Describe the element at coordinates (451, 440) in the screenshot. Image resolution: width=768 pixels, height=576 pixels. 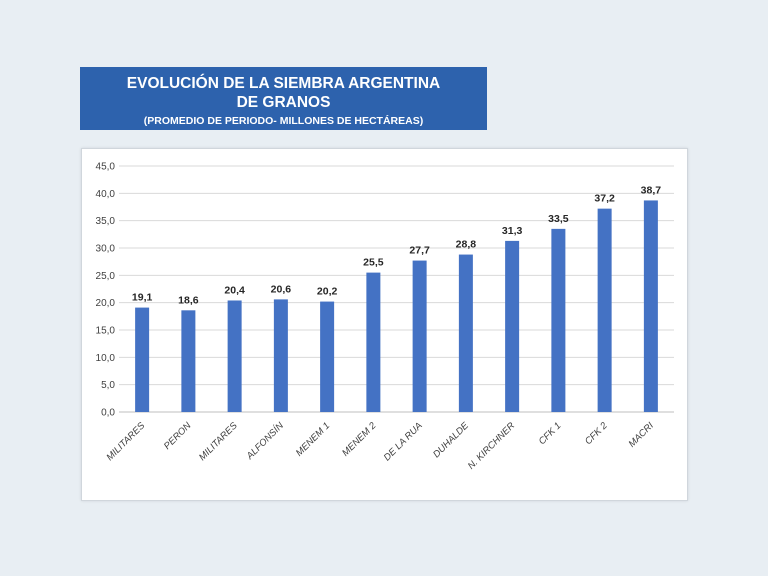
I see `x-category-label: DUHALDE` at that location.